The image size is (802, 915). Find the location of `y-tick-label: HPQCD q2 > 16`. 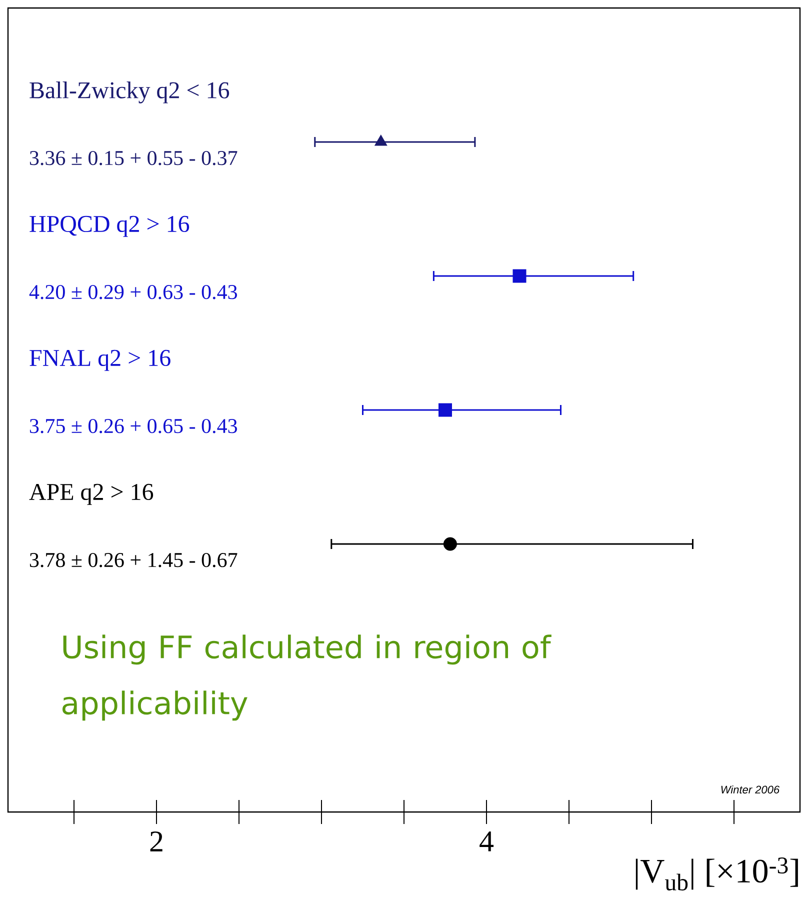

y-tick-label: HPQCD q2 > 16 is located at coordinates (110, 226).